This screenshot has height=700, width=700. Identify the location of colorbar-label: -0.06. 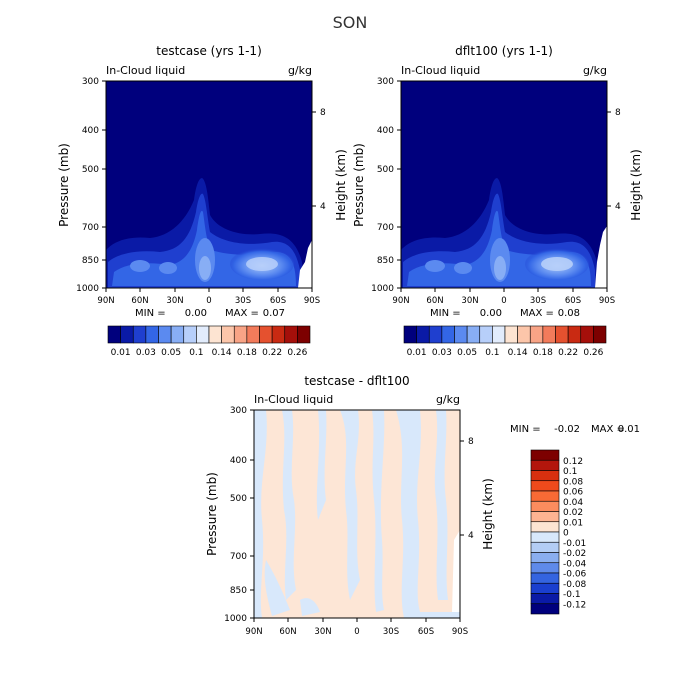
(575, 575).